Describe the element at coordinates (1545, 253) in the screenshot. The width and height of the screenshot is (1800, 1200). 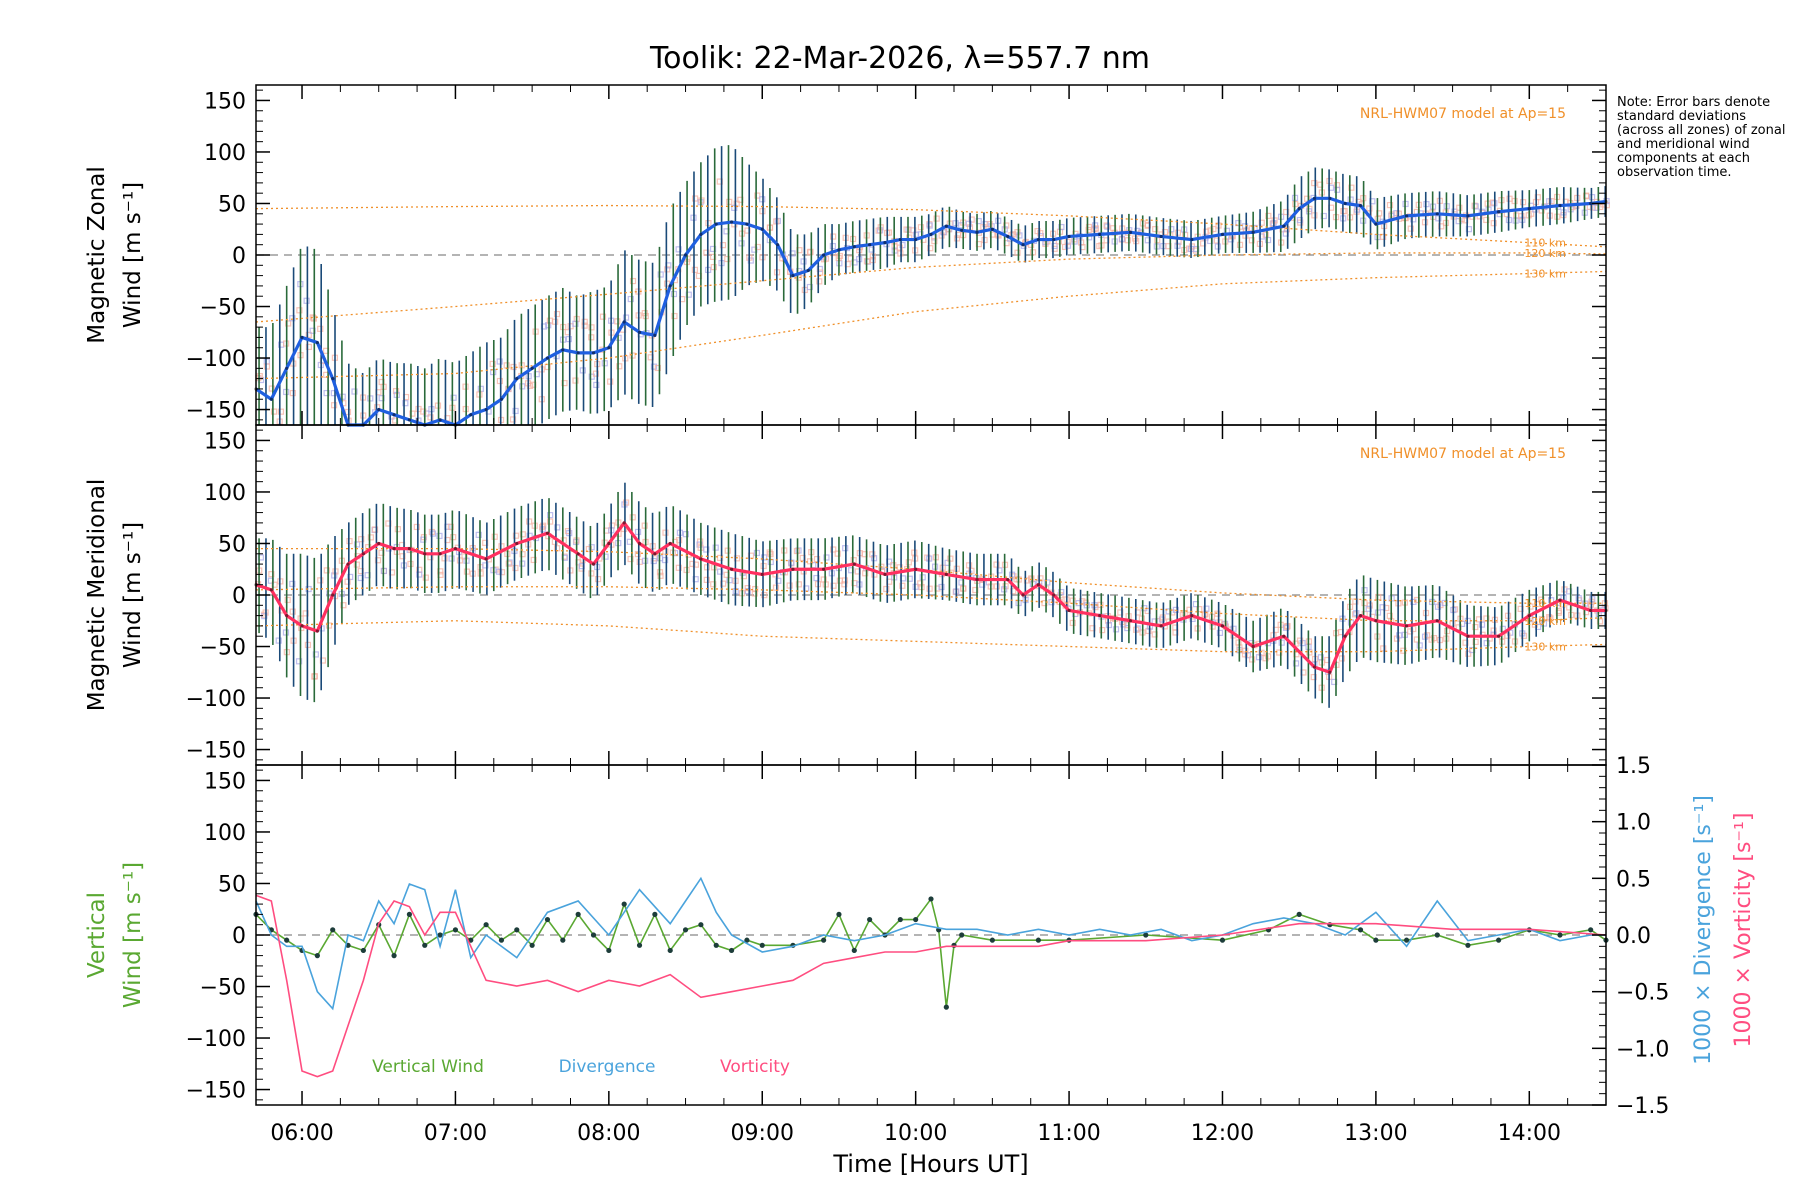
I see `model-curve-label: 120 km` at that location.